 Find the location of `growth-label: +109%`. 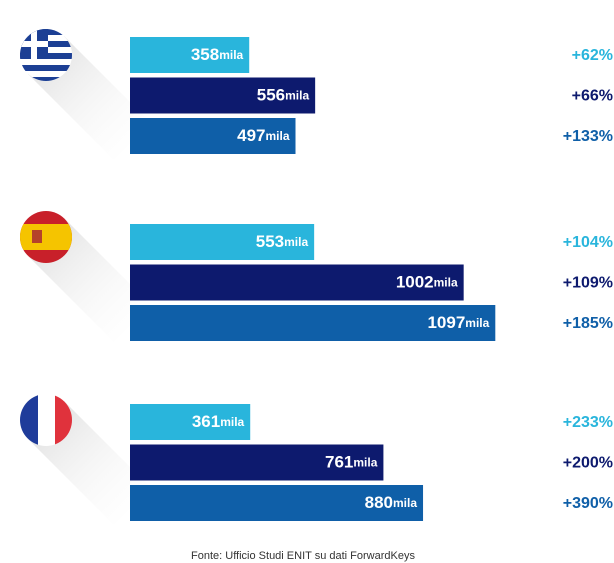

growth-label: +109% is located at coordinates (588, 283).